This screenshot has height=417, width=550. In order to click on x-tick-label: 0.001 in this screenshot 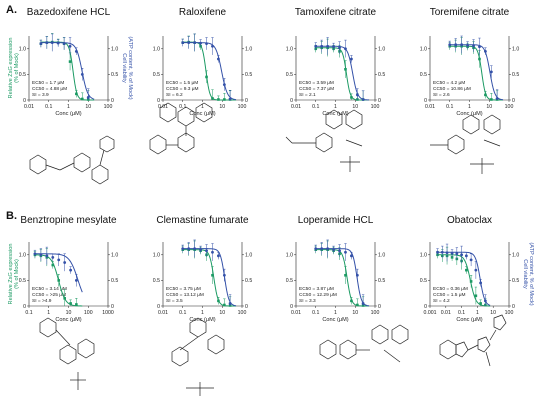, I will do `click(430, 313)`.